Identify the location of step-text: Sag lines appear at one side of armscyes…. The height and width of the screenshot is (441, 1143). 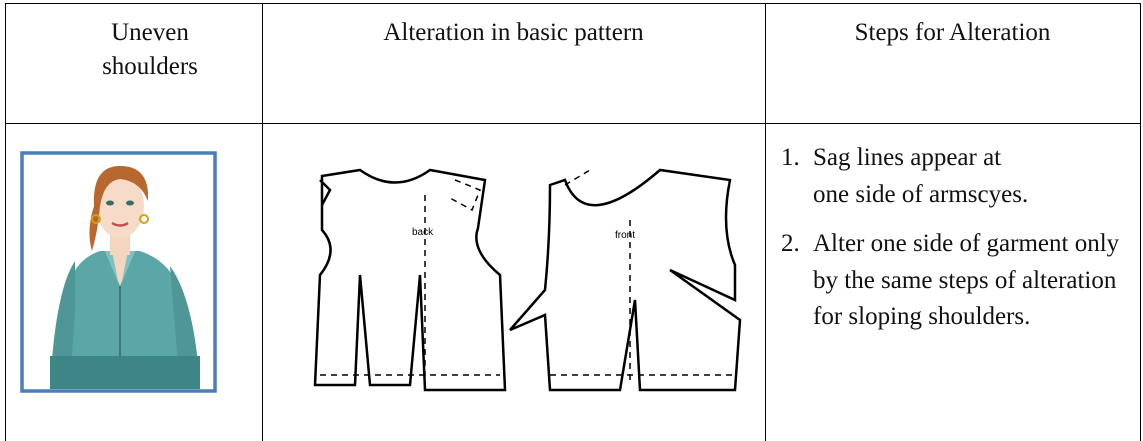
(921, 176).